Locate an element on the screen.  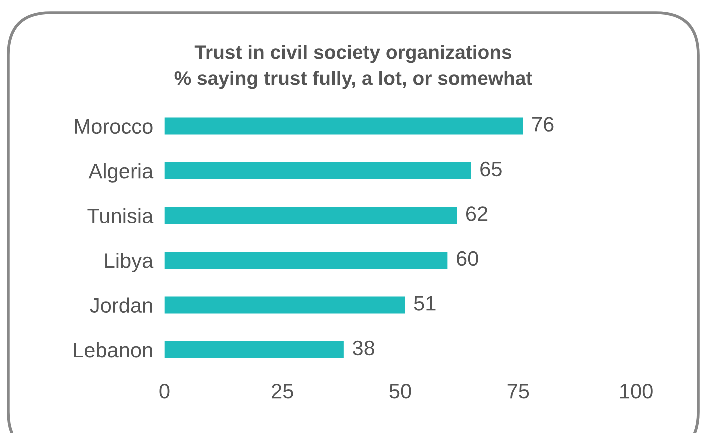
y-tick-label: Tunisia is located at coordinates (121, 216).